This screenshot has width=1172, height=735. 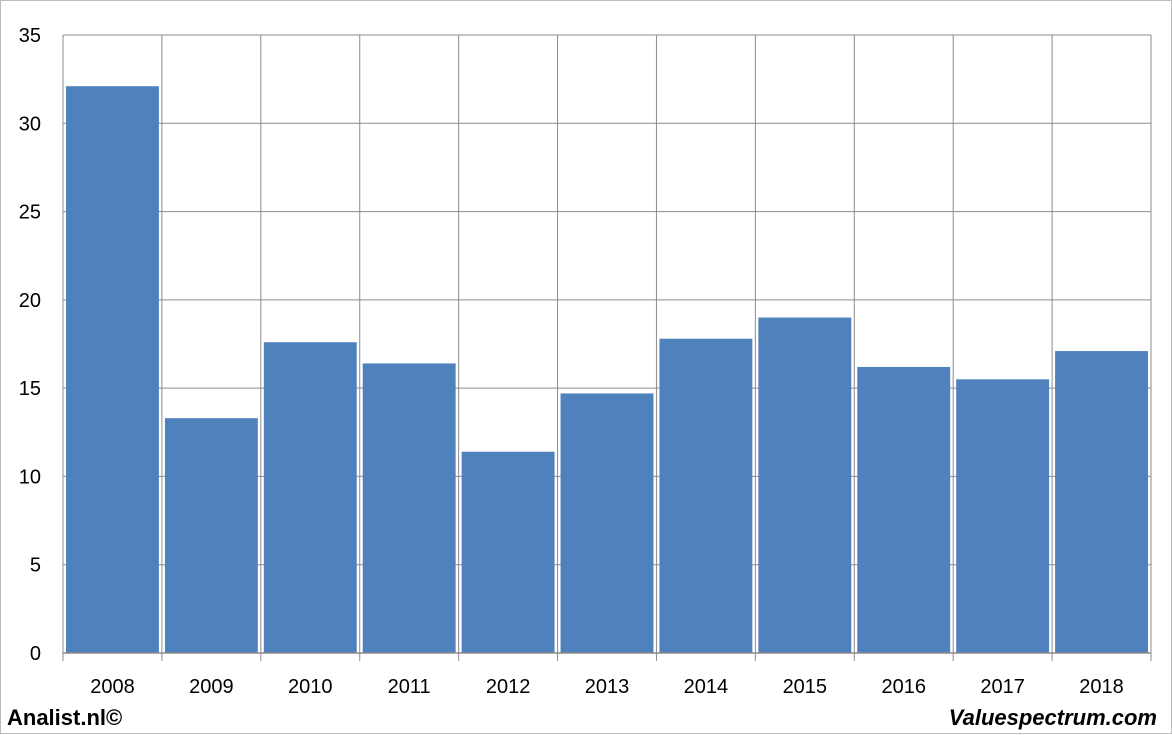 What do you see at coordinates (30, 124) in the screenshot?
I see `y-tick-label: 30` at bounding box center [30, 124].